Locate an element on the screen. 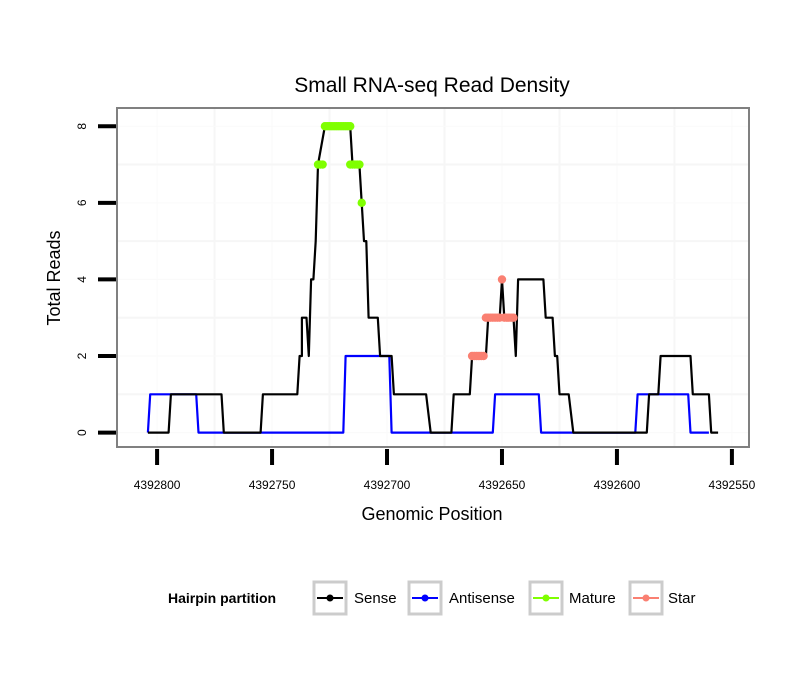 The height and width of the screenshot is (690, 810). x-tick-label: 4392550 is located at coordinates (732, 485).